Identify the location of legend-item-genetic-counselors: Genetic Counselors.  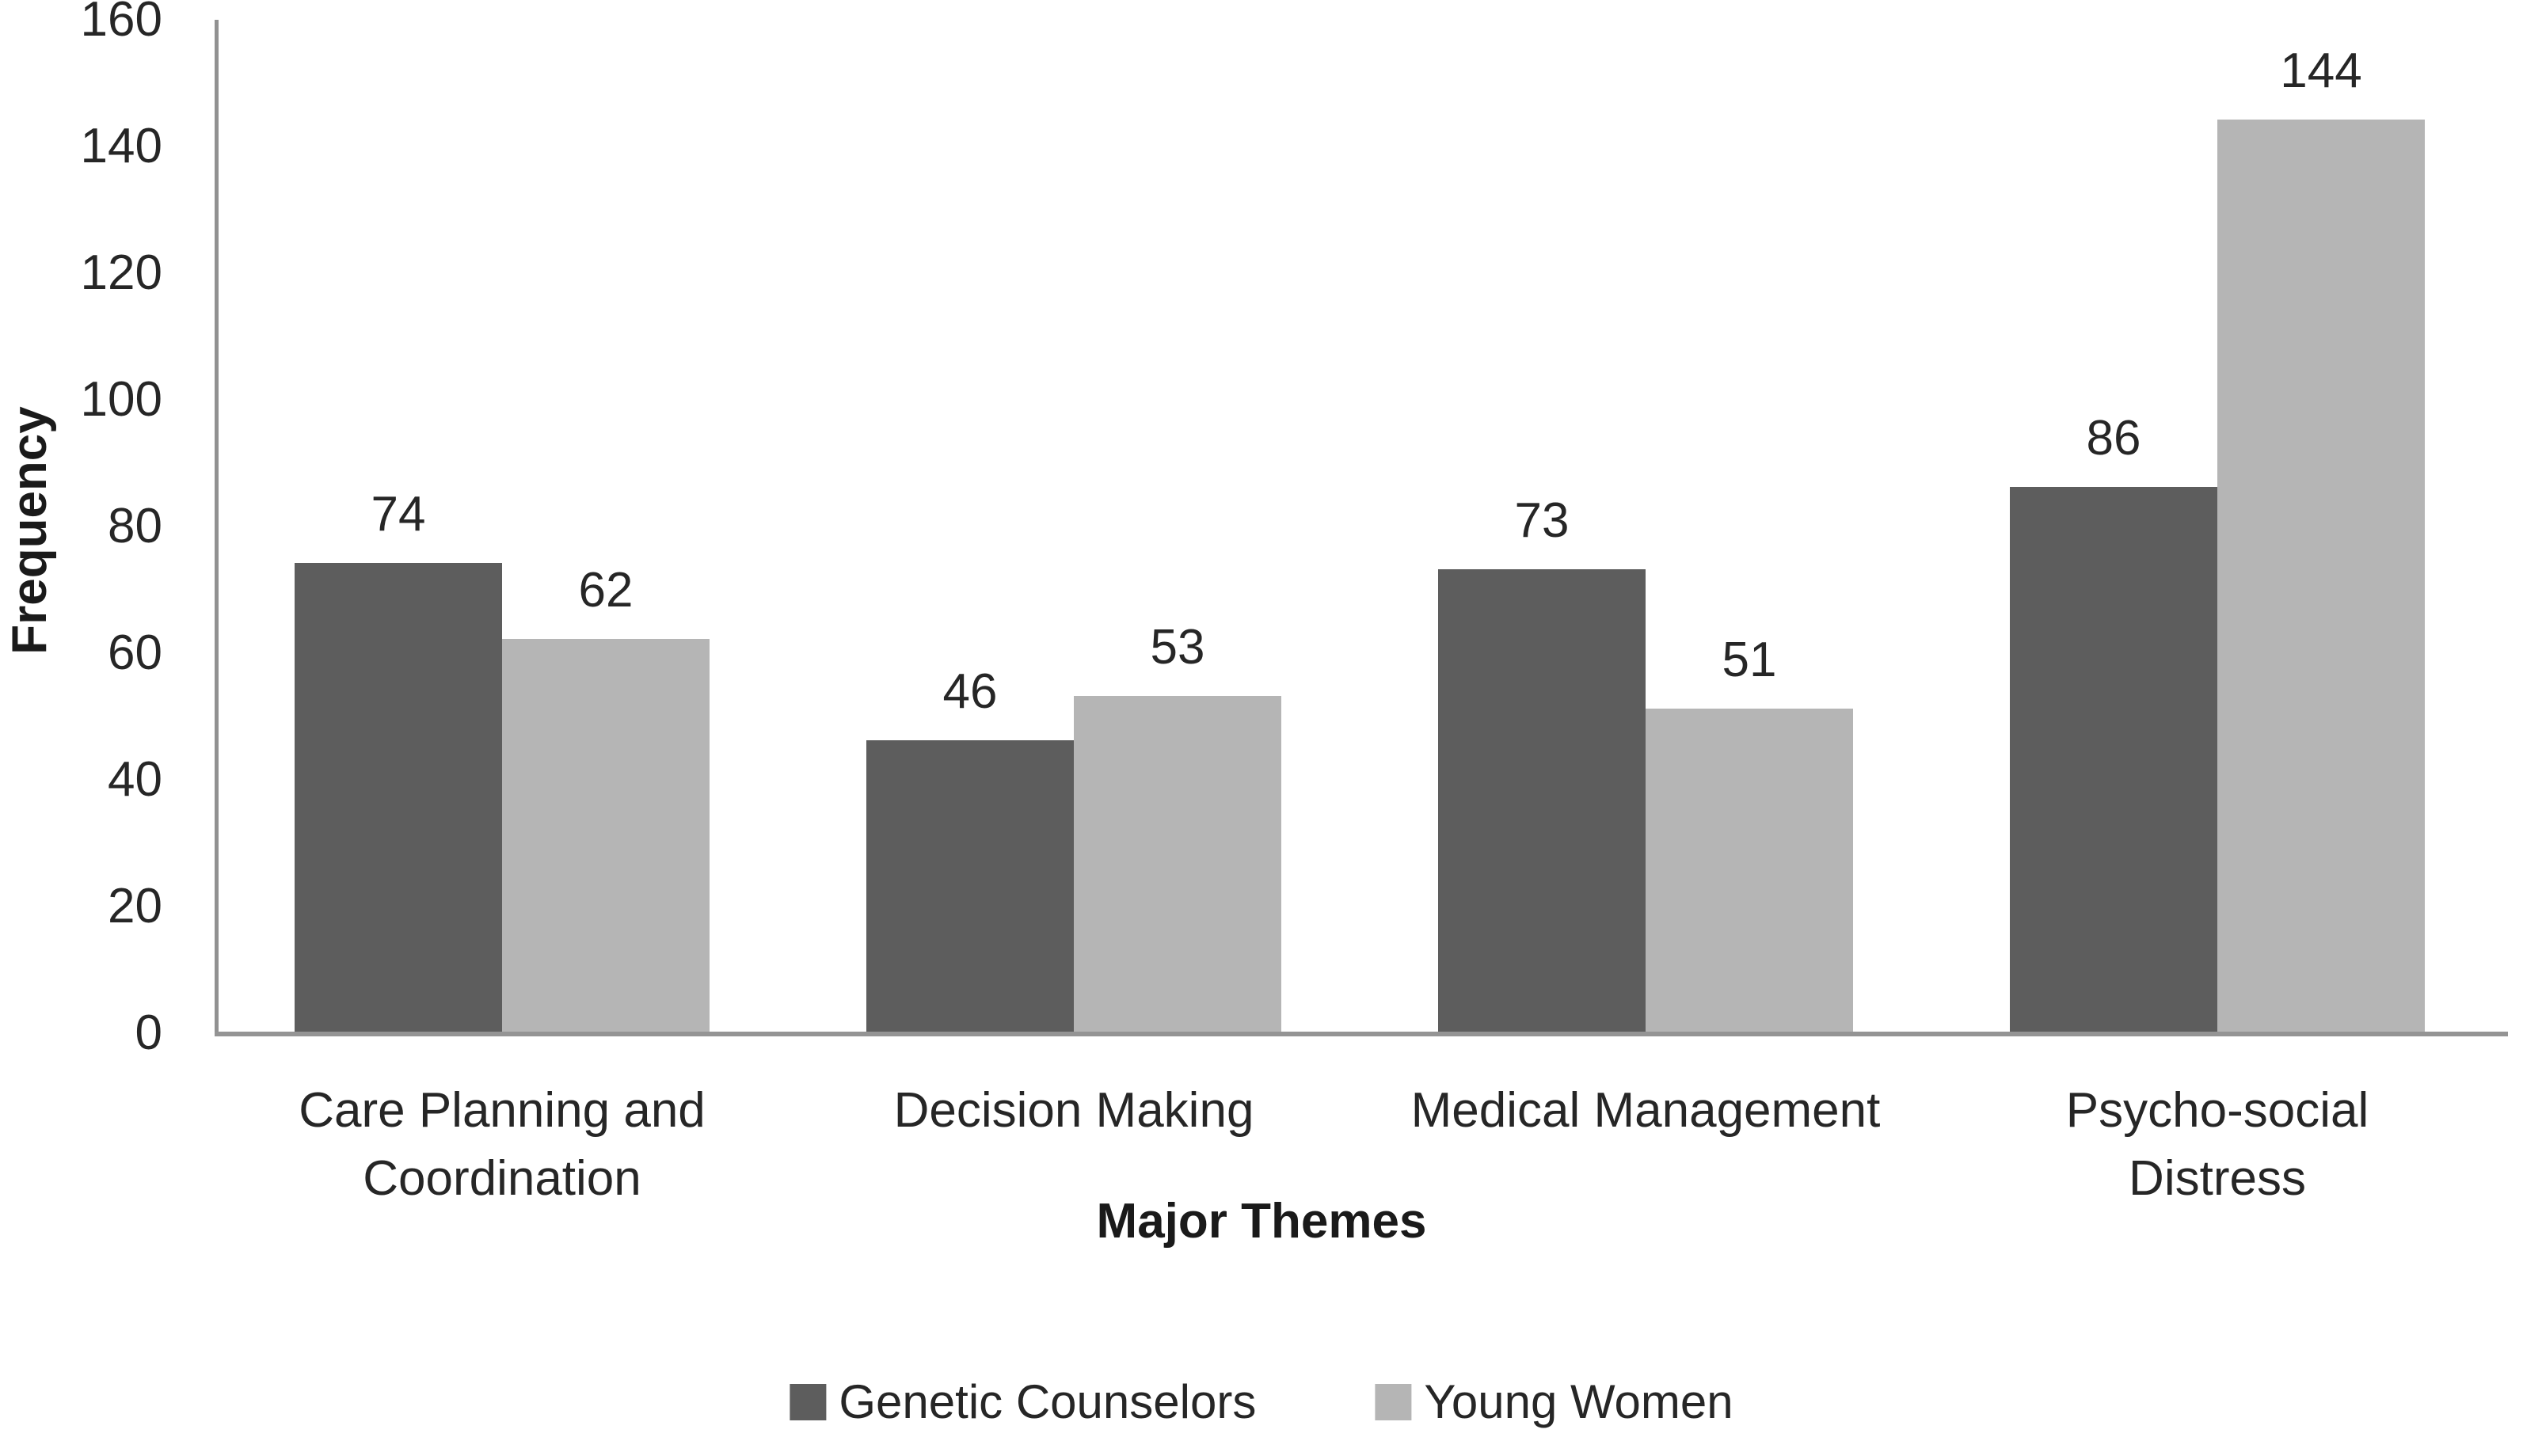
(1023, 1402).